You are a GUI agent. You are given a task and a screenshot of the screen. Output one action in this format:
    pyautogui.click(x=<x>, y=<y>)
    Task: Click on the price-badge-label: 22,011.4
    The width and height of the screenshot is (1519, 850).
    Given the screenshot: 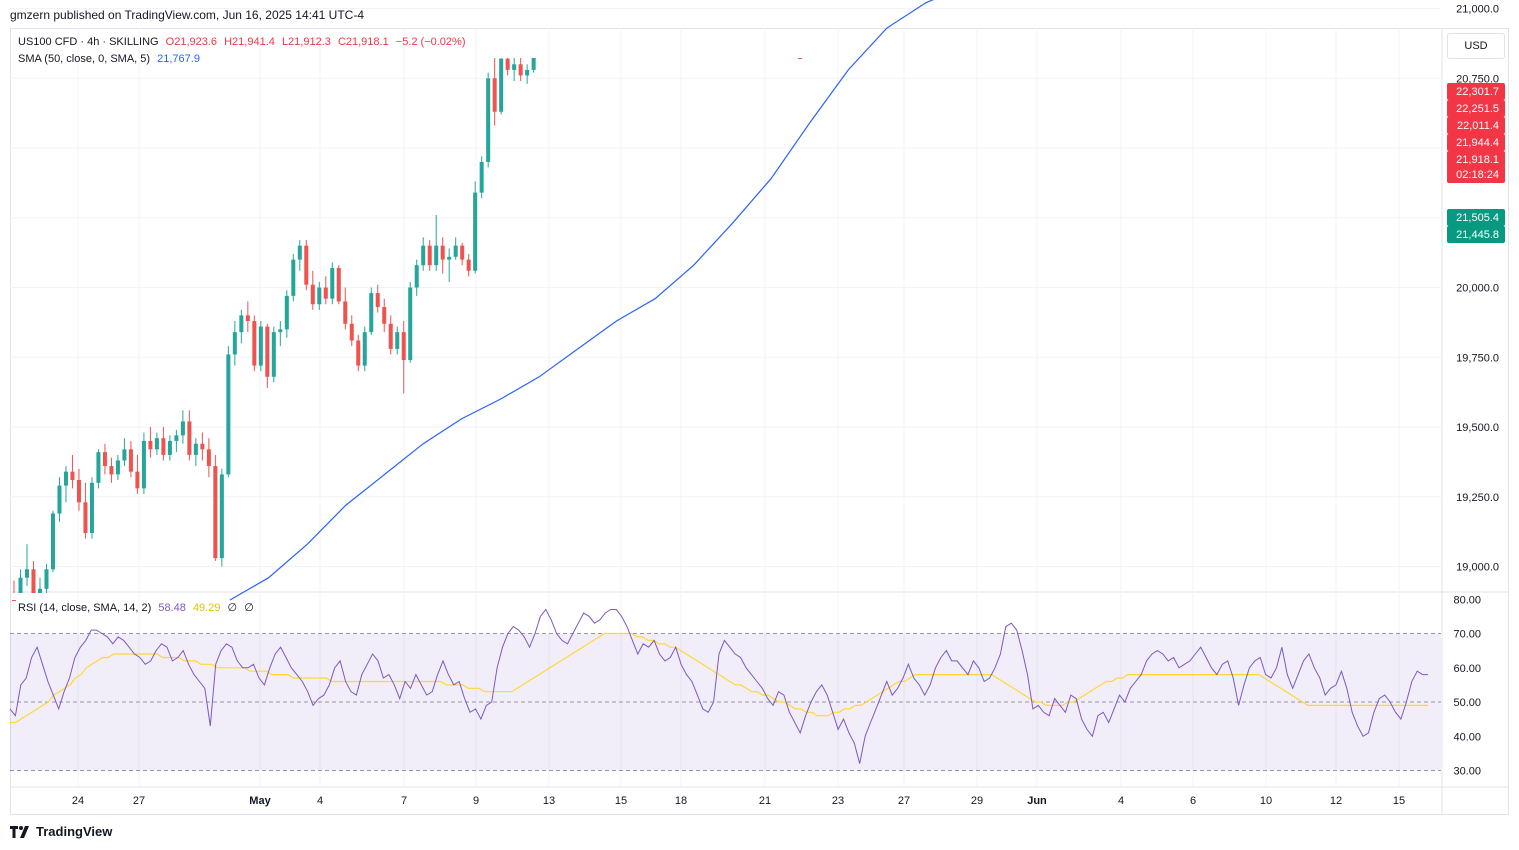 What is the action you would take?
    pyautogui.click(x=1478, y=126)
    